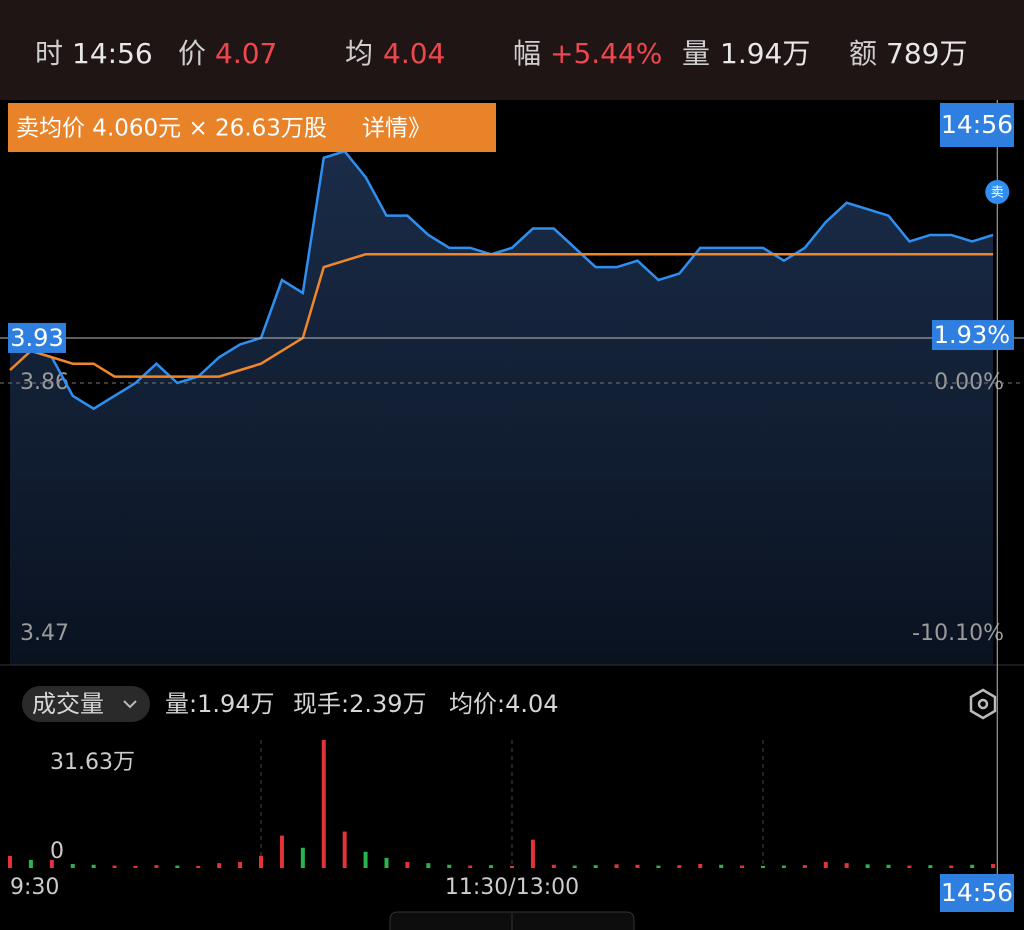 The width and height of the screenshot is (1024, 930). I want to click on y2-tick-label: -10.10%, so click(958, 633).